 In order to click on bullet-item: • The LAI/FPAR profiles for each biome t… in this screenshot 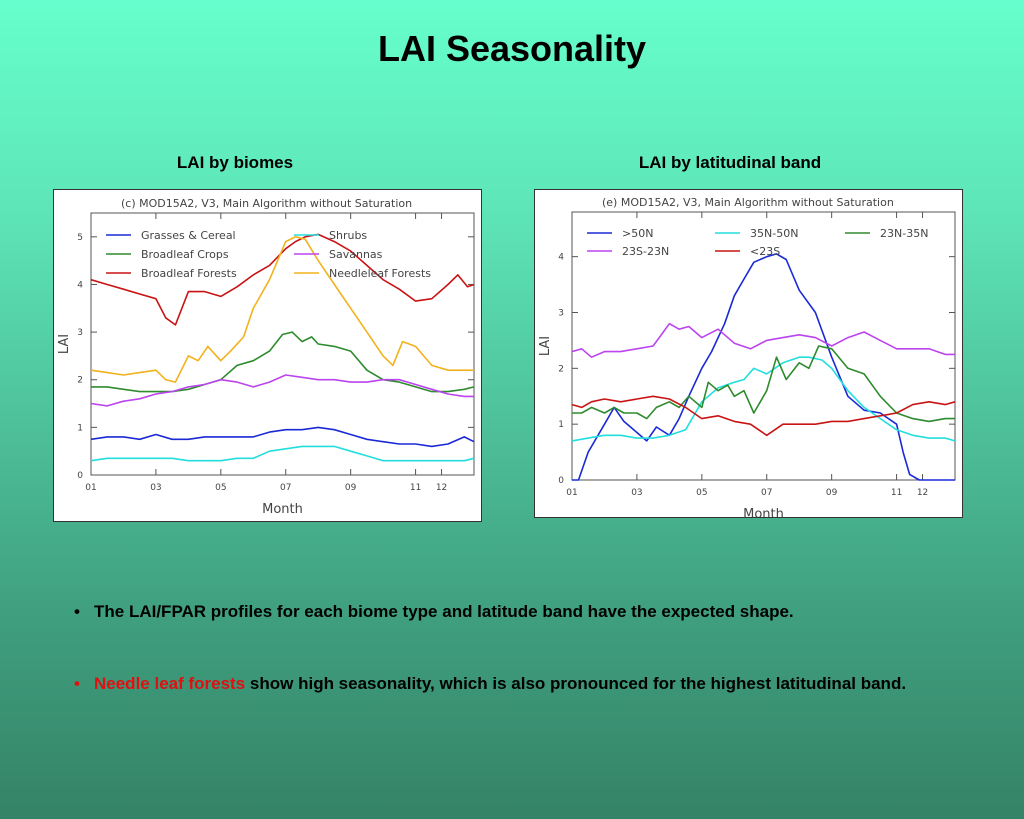, I will do `click(514, 611)`.